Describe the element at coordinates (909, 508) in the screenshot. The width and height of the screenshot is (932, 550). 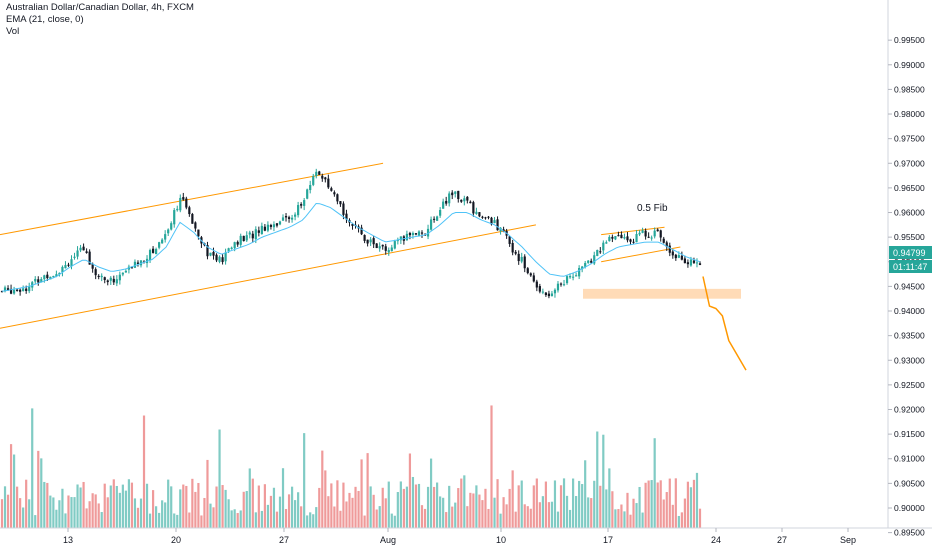
I see `y-tick-label: 0.90000` at that location.